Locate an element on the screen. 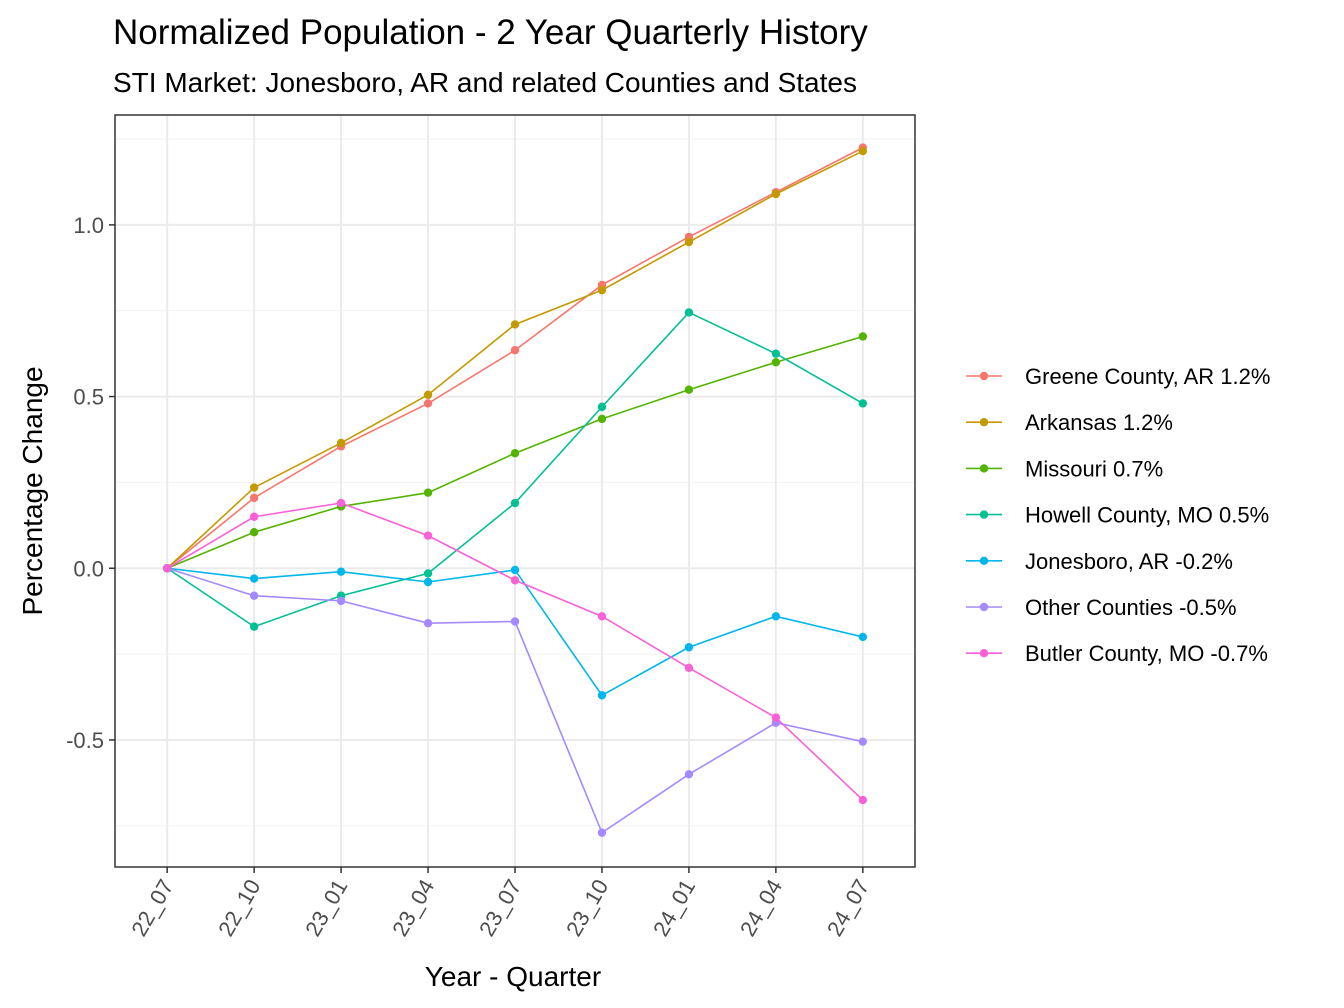 This screenshot has height=1008, width=1344. x-tick-label: 22_07 is located at coordinates (152, 907).